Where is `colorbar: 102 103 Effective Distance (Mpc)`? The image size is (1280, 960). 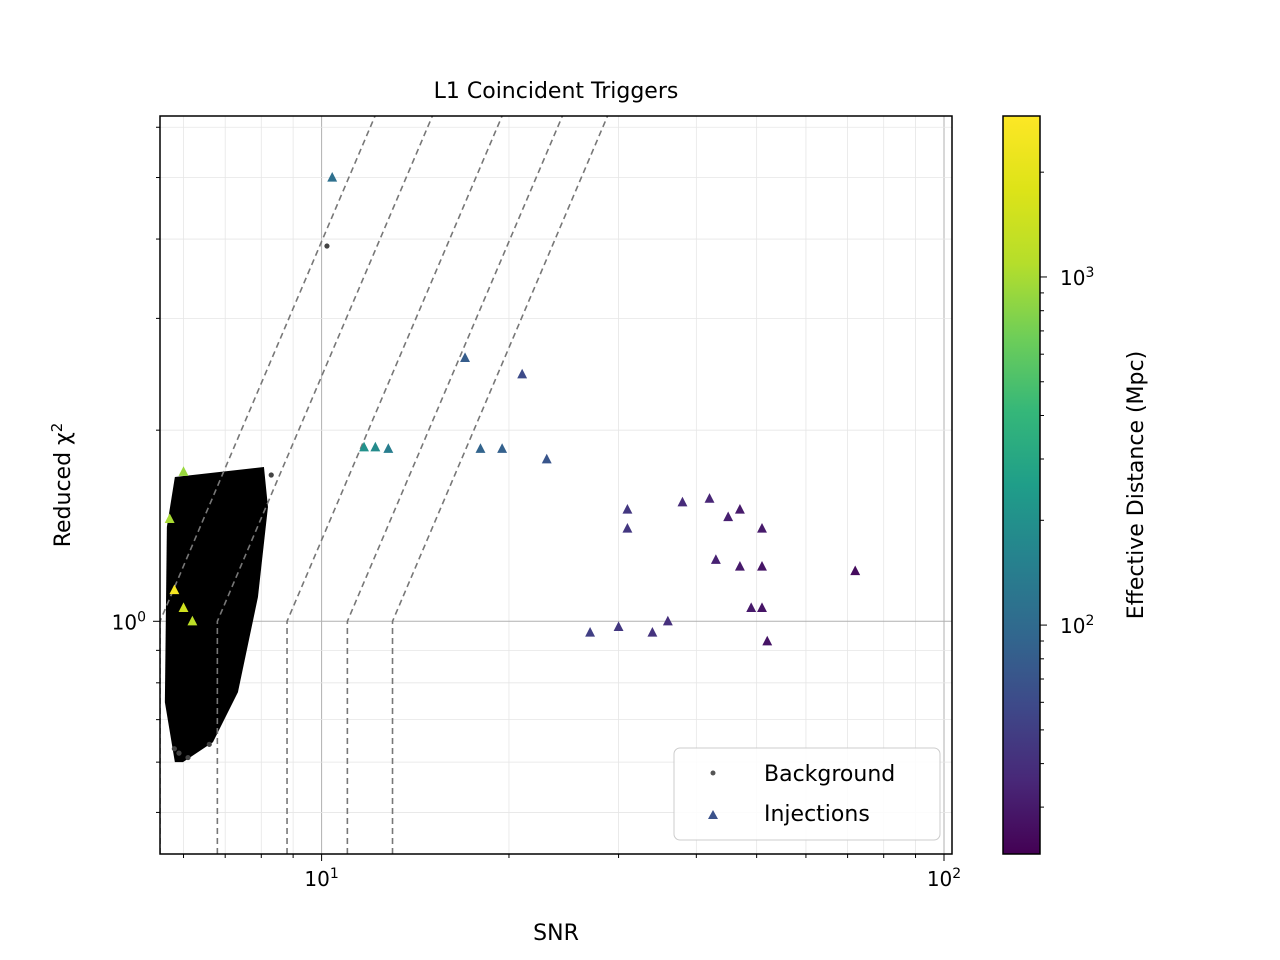
colorbar: 102 103 Effective Distance (Mpc) is located at coordinates (1075, 485).